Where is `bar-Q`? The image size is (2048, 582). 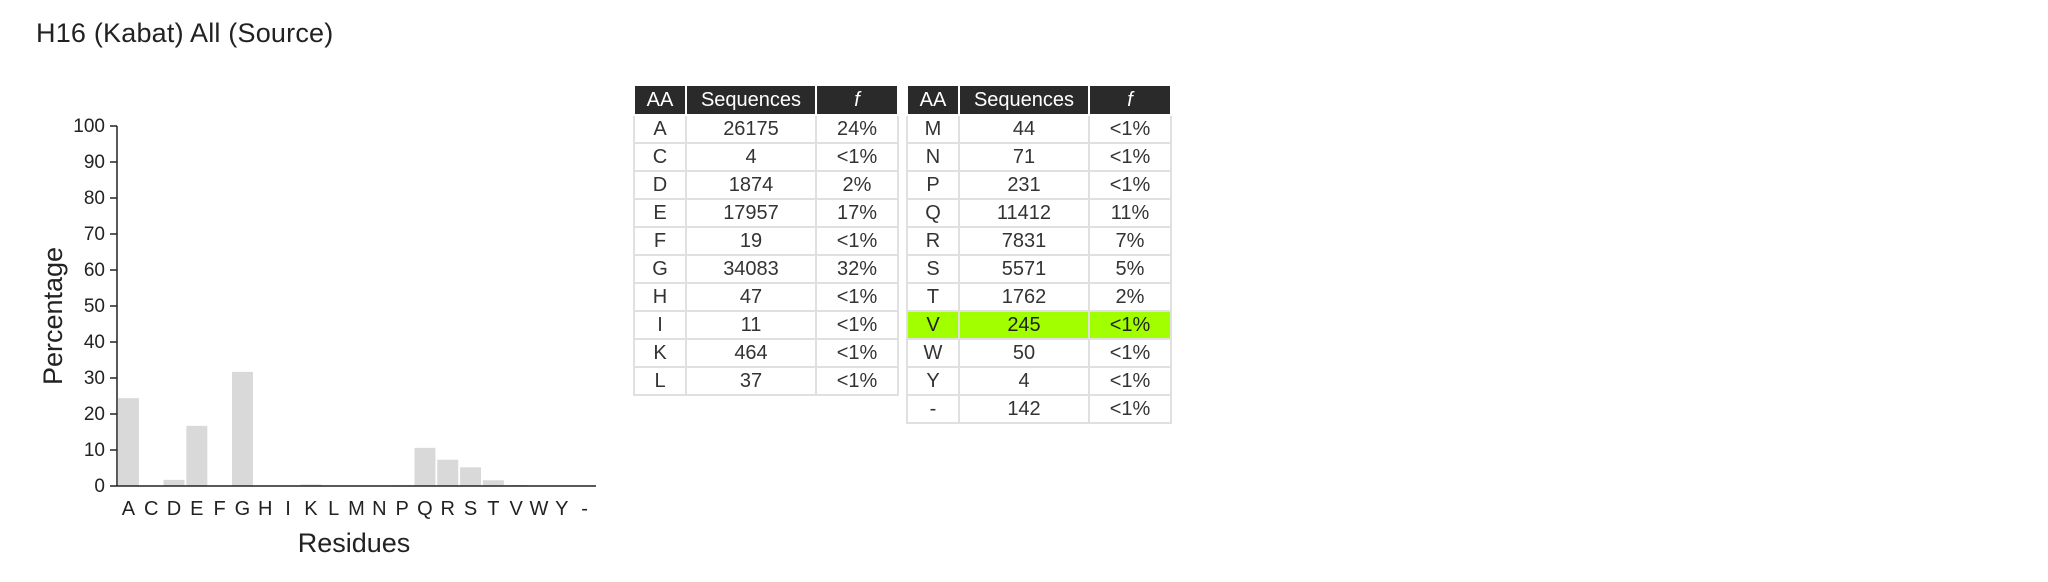 bar-Q is located at coordinates (425, 466).